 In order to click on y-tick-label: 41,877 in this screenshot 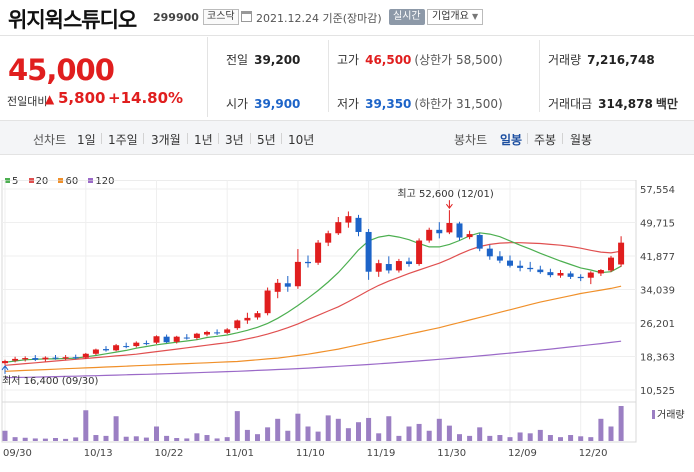, I will do `click(657, 257)`.